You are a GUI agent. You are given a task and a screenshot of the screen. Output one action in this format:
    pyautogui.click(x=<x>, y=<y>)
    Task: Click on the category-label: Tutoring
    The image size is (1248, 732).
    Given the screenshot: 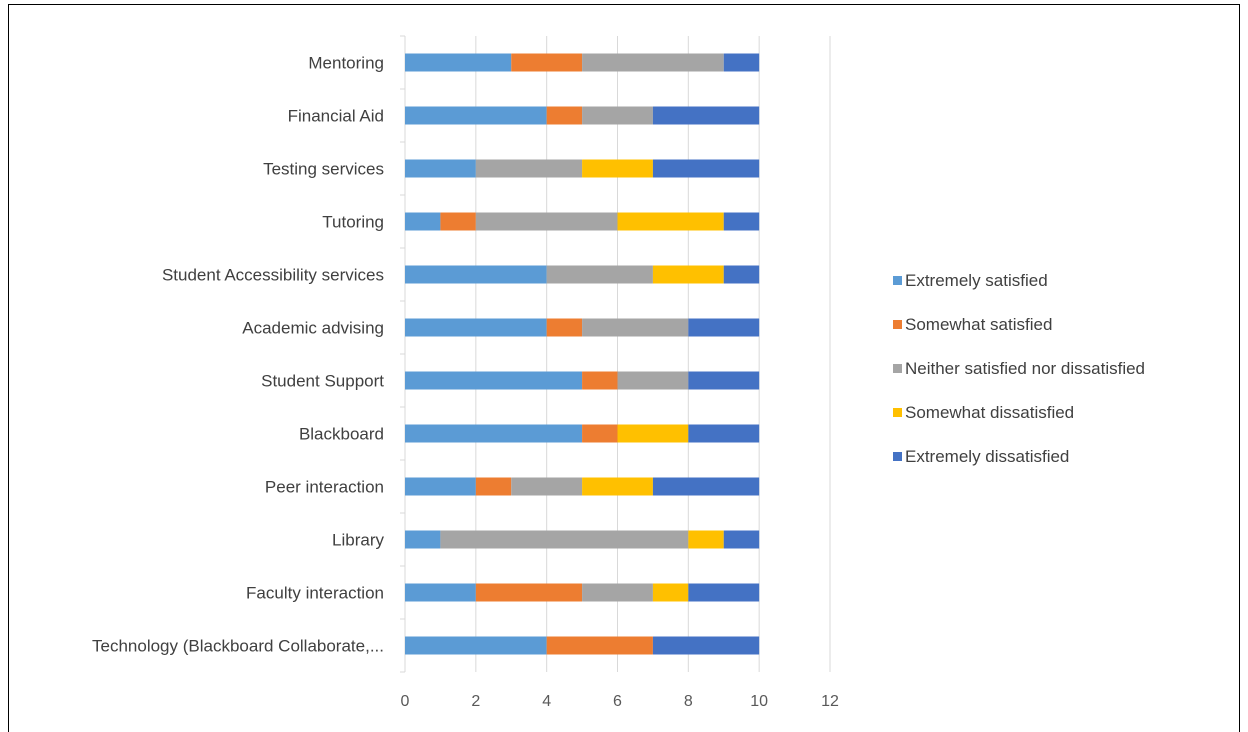 What is the action you would take?
    pyautogui.click(x=353, y=222)
    